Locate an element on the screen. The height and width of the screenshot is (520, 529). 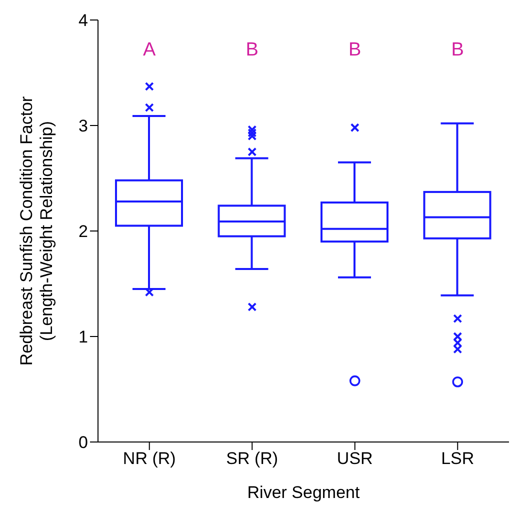
y-axis-title: Redbreast Sunfish Condition Factor (Length-Weight Relationship) is located at coordinates (36, 231).